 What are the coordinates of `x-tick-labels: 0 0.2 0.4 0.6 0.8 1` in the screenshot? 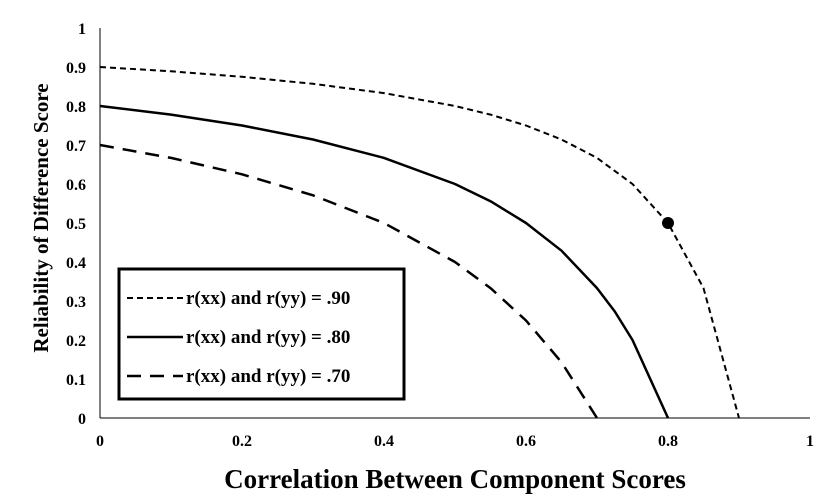 It's located at (455, 441).